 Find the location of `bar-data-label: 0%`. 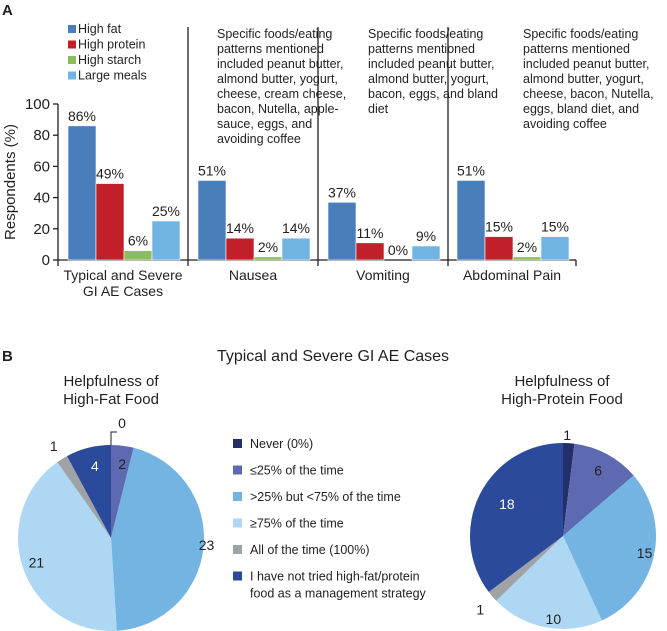

bar-data-label: 0% is located at coordinates (398, 250).